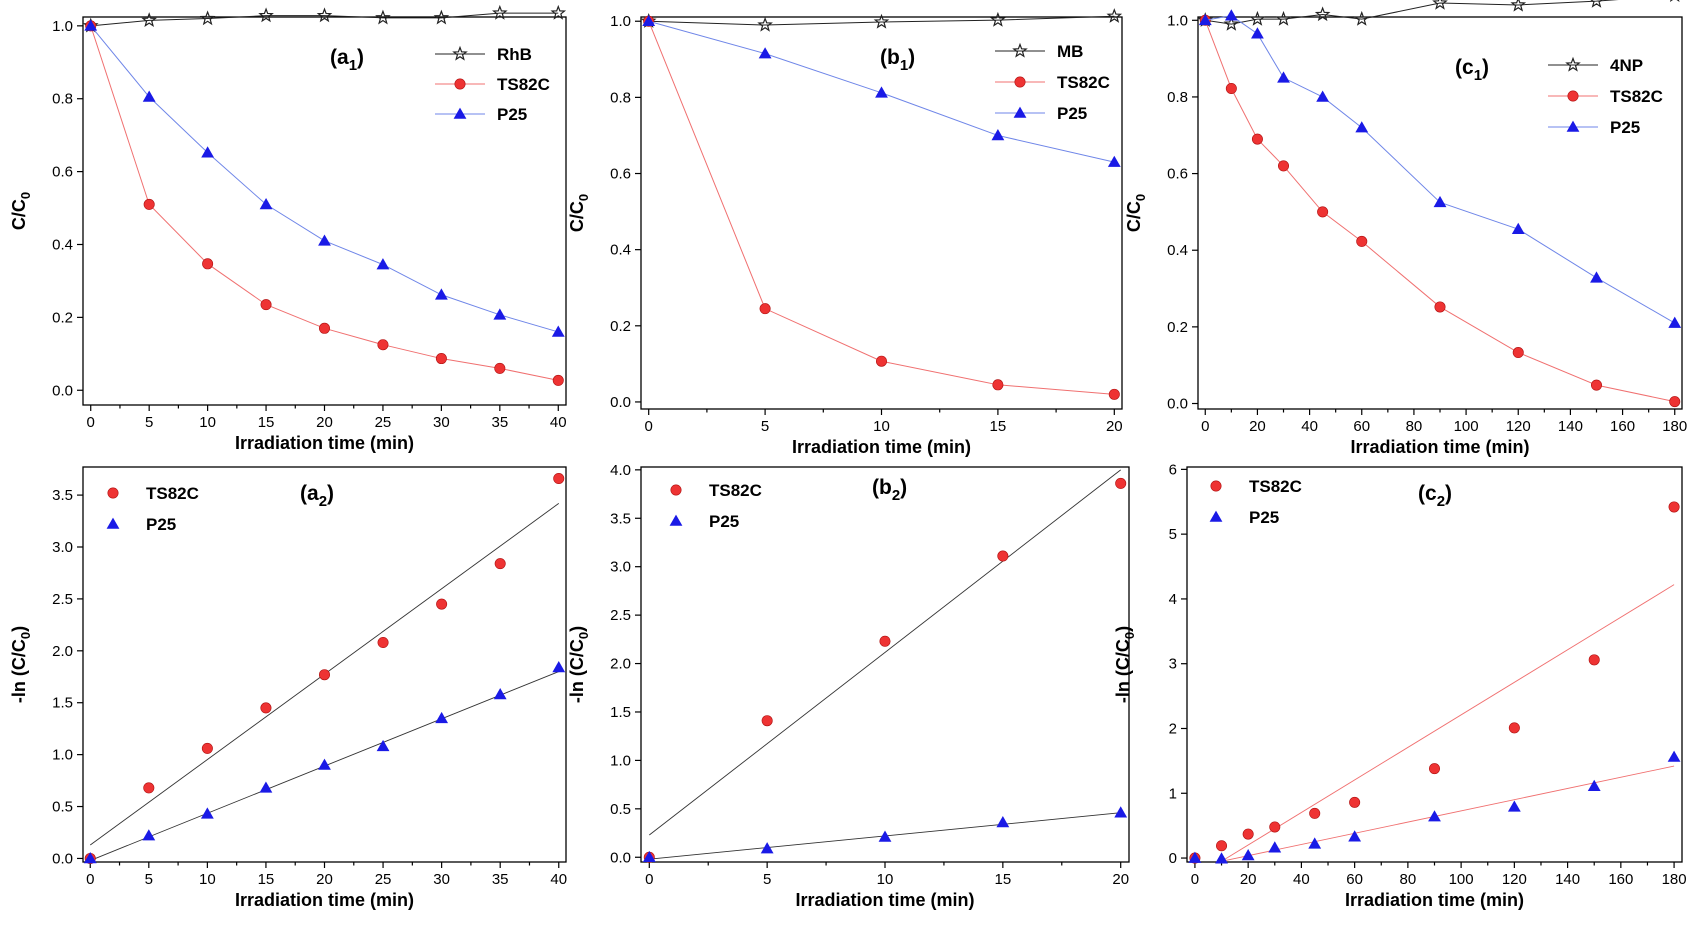 Image resolution: width=1697 pixels, height=932 pixels. What do you see at coordinates (1441, 501) in the screenshot?
I see `panel-label-subscript: 2` at bounding box center [1441, 501].